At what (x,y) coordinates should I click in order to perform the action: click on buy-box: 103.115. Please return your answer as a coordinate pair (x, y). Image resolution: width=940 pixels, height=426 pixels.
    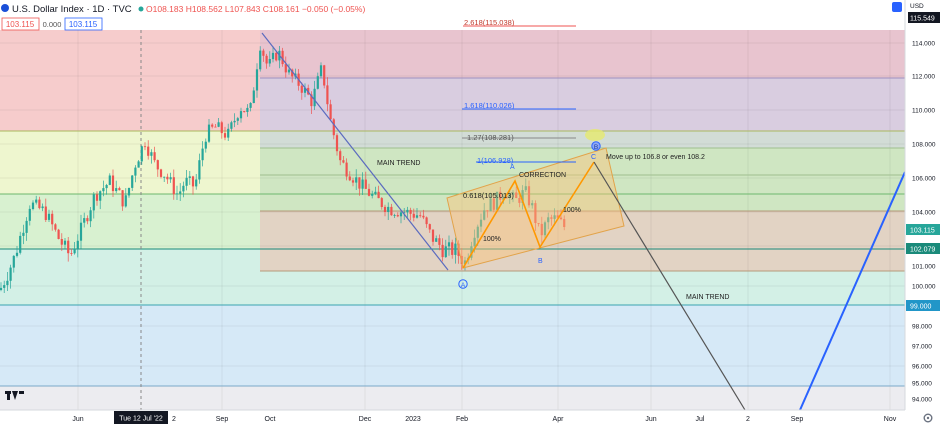
    Looking at the image, I should click on (83, 24).